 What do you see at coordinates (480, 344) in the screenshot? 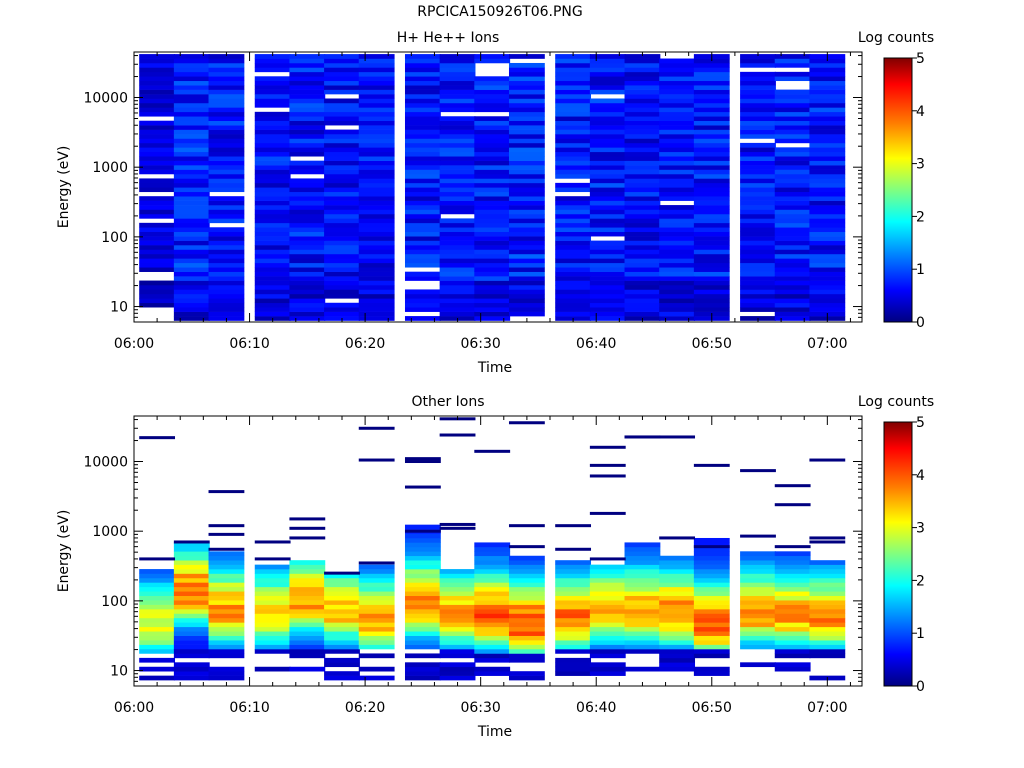
I see `x-tick-label: 06:30` at bounding box center [480, 344].